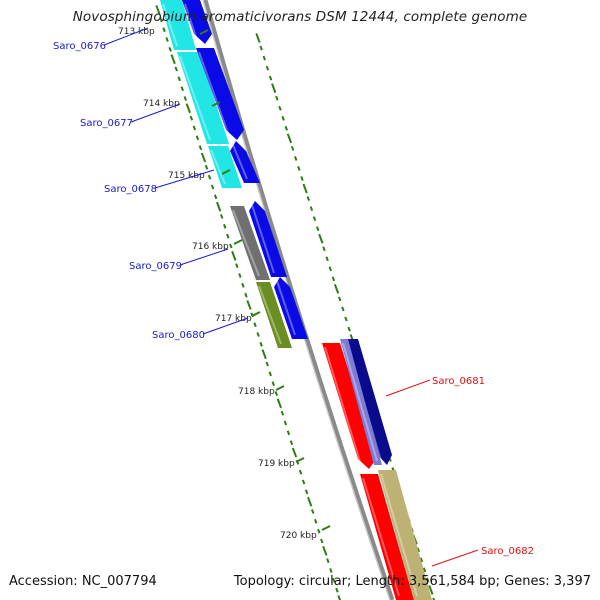 The image size is (600, 600). Describe the element at coordinates (286, 308) in the screenshot. I see `cds-forward-arrow-5-shine` at that location.